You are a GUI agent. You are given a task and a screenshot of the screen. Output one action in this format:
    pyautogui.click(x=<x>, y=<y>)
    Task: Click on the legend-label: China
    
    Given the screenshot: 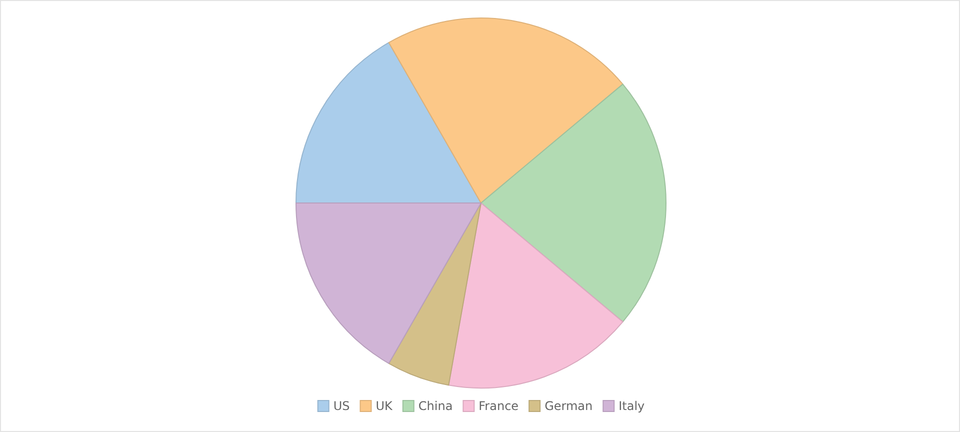 What is the action you would take?
    pyautogui.click(x=435, y=406)
    